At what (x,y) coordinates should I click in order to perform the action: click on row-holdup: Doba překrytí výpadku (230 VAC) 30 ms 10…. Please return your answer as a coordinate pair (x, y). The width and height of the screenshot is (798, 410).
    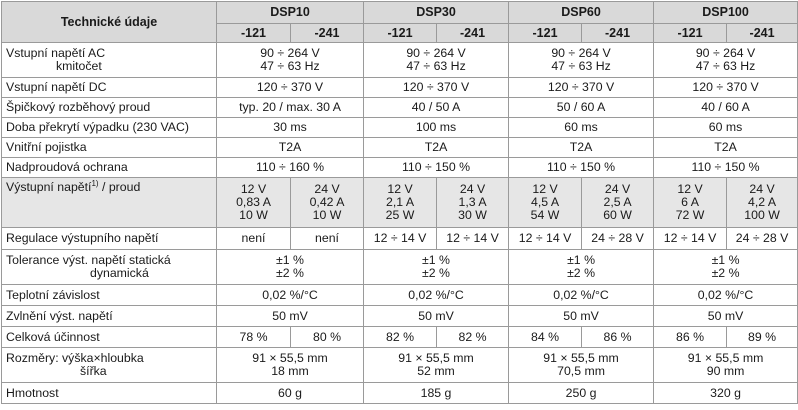
    Looking at the image, I should click on (399, 127).